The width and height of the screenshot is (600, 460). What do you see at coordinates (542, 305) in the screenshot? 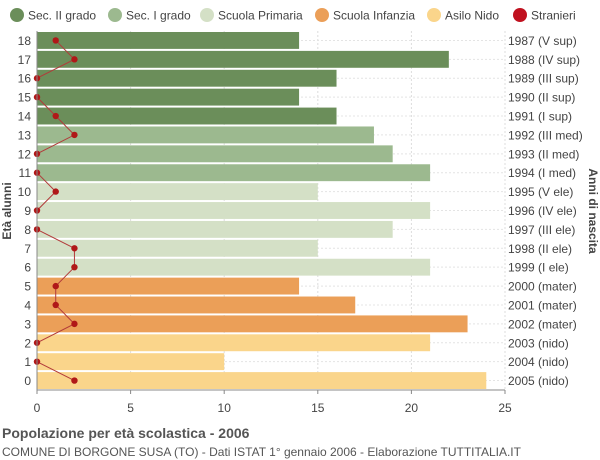
I see `y-tick-label-year: 2001 (mater)` at bounding box center [542, 305].